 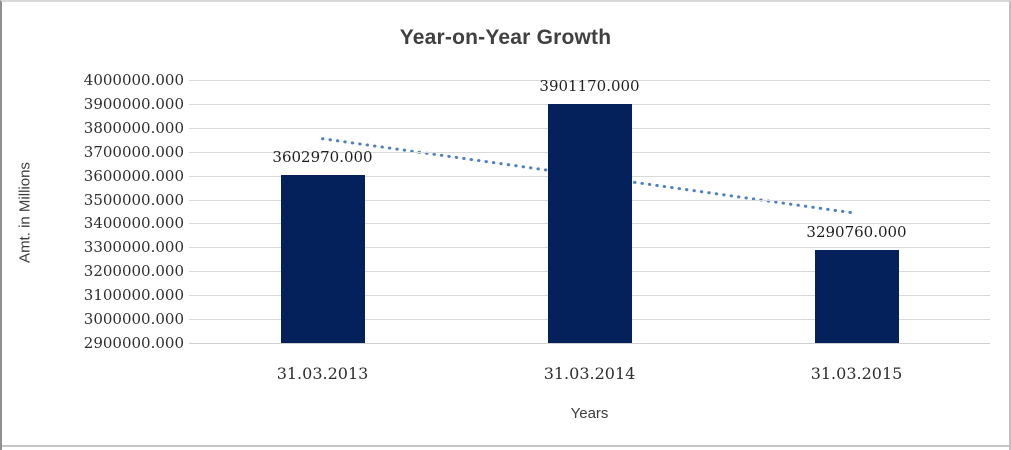 What do you see at coordinates (133, 271) in the screenshot?
I see `y-tick-label: 3200000.000` at bounding box center [133, 271].